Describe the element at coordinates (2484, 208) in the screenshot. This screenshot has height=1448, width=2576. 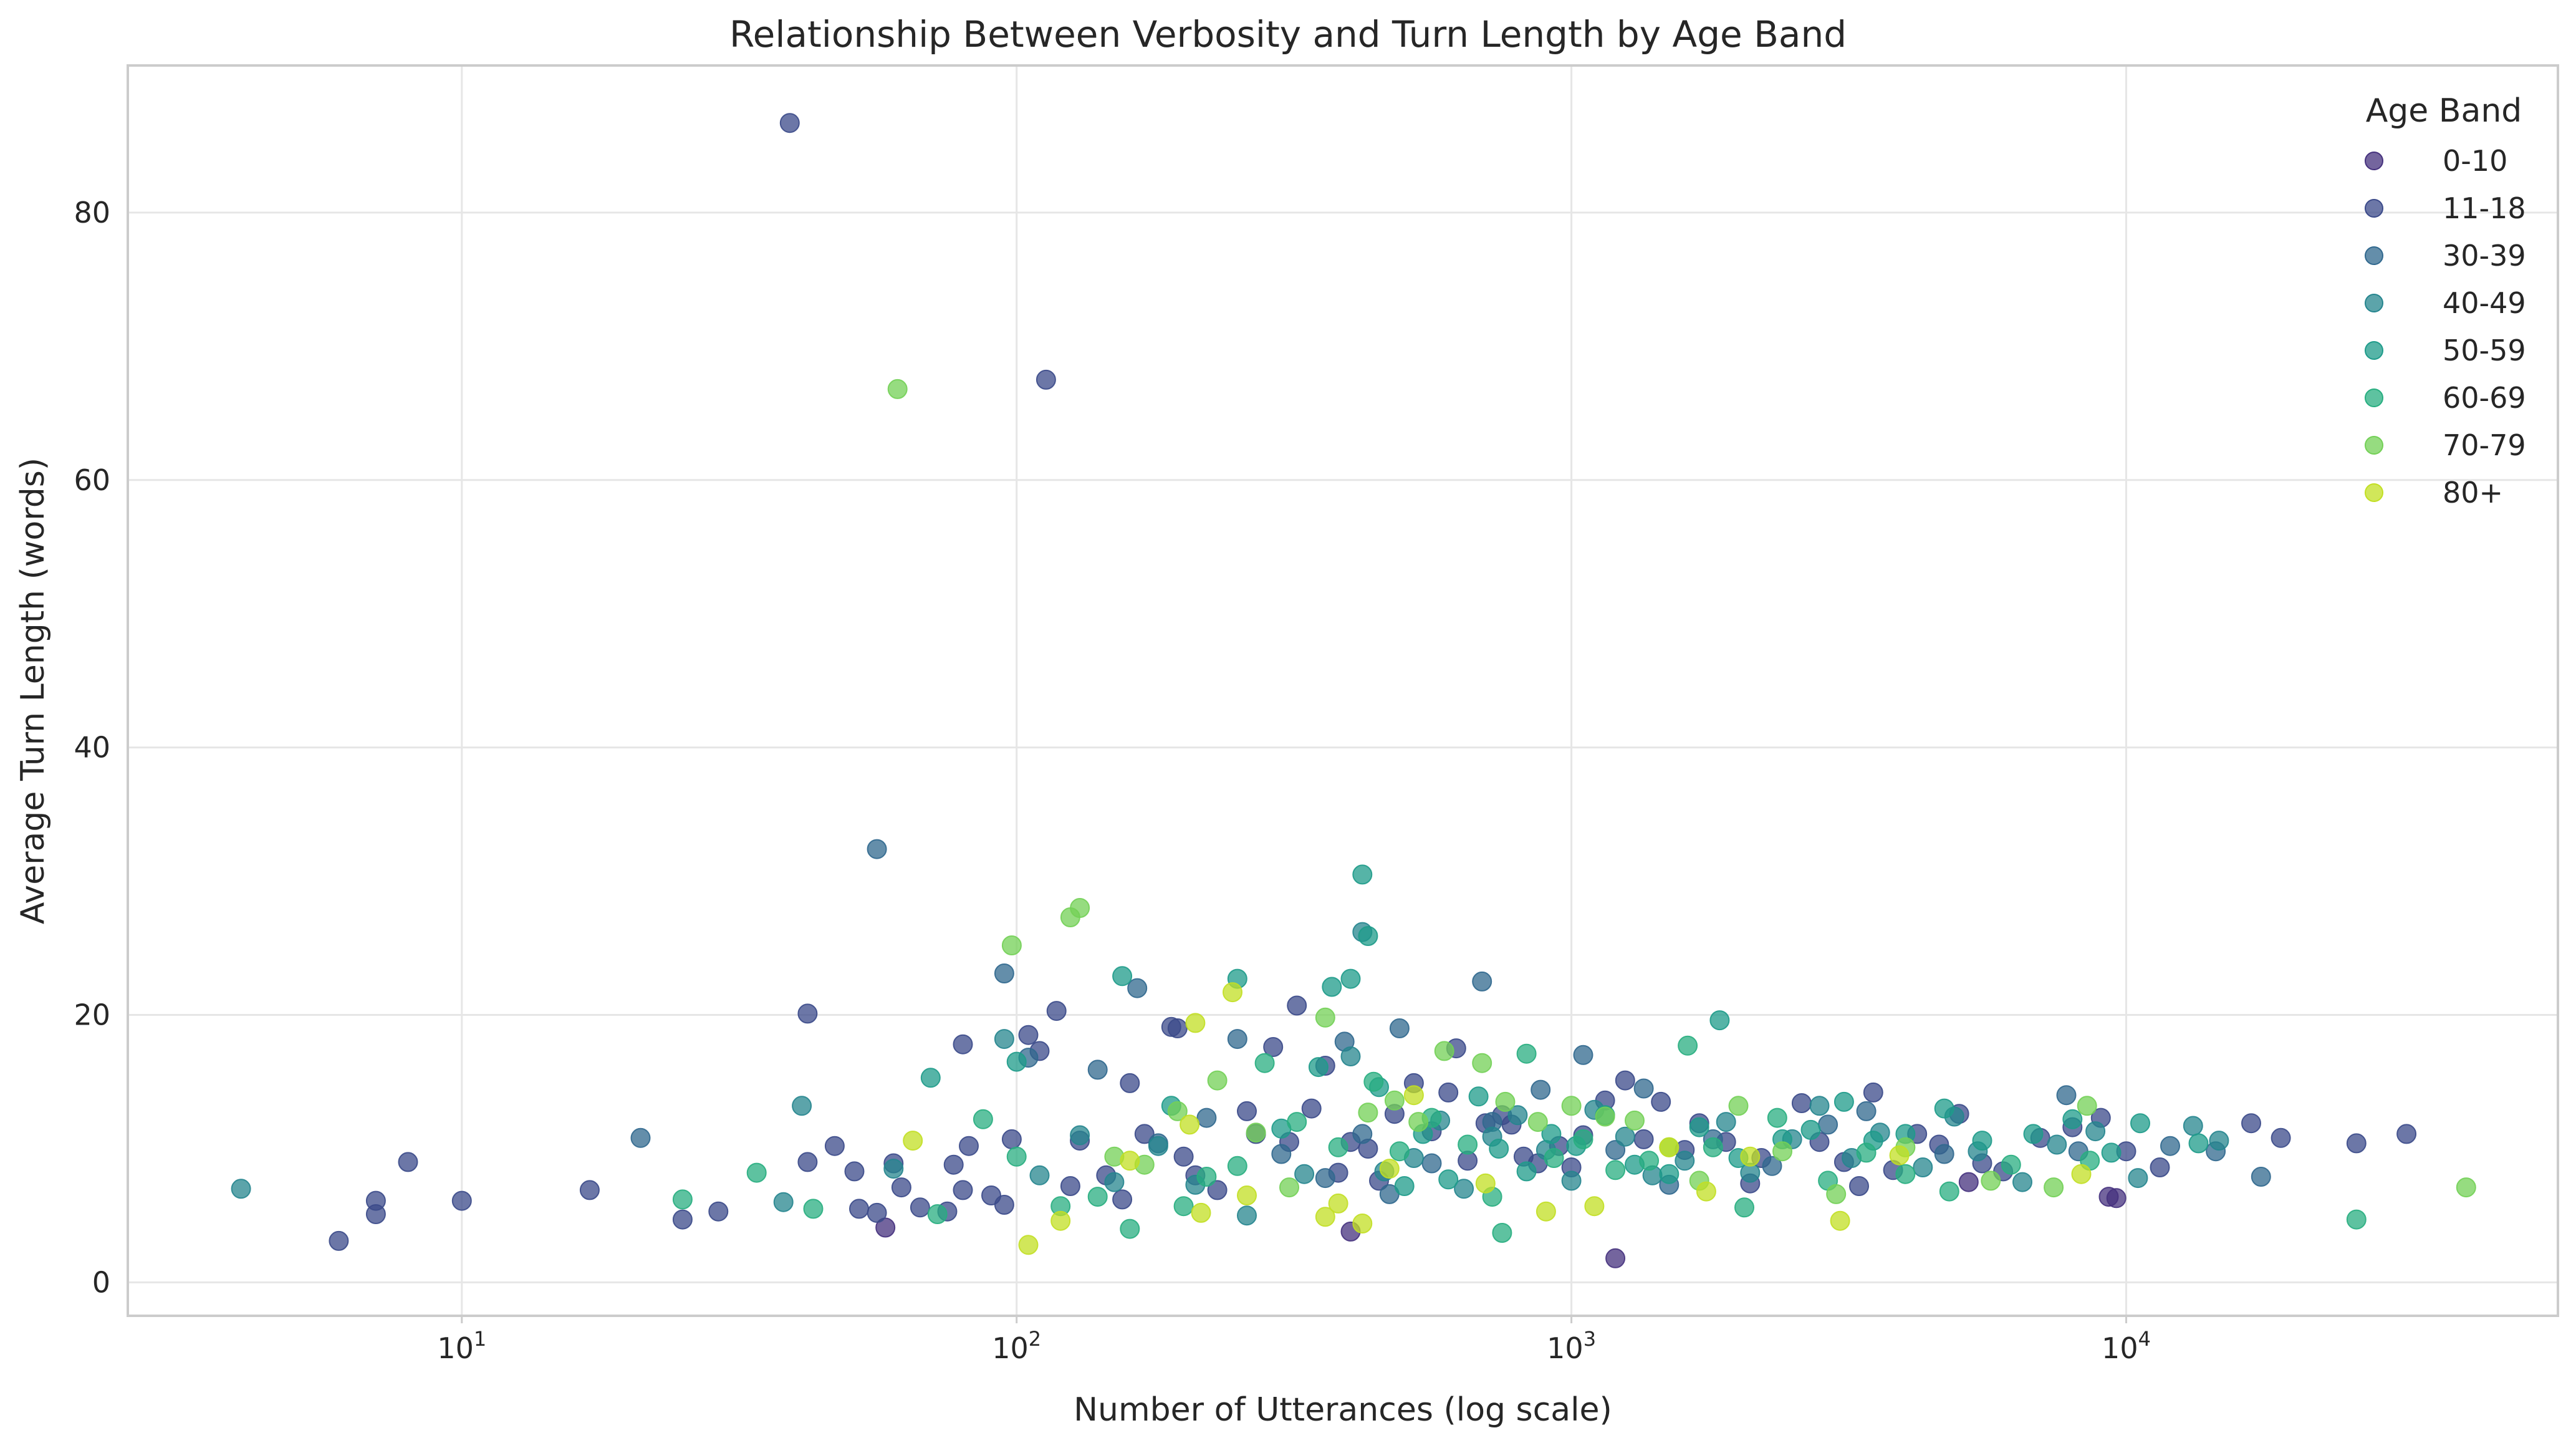
I see `legend-label: 11-18` at that location.